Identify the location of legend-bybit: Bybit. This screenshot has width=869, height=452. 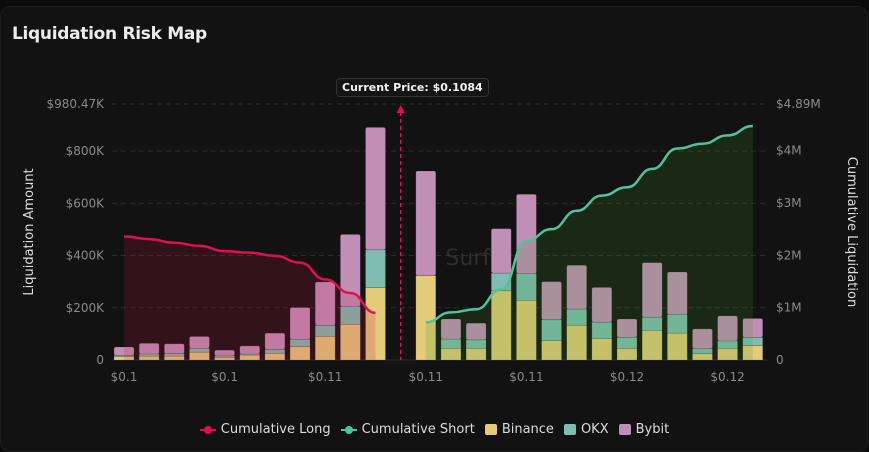
(644, 429).